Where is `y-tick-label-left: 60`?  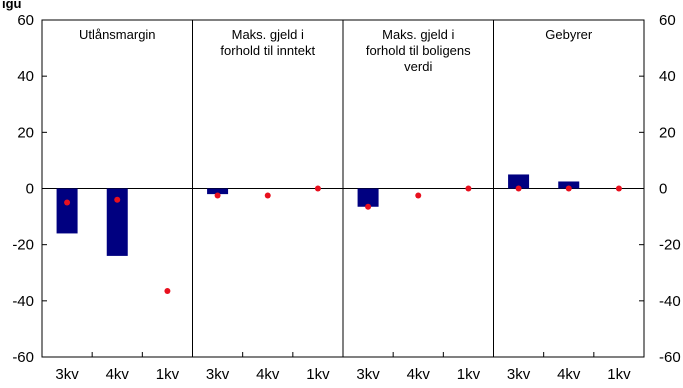
y-tick-label-left: 60 is located at coordinates (25, 20).